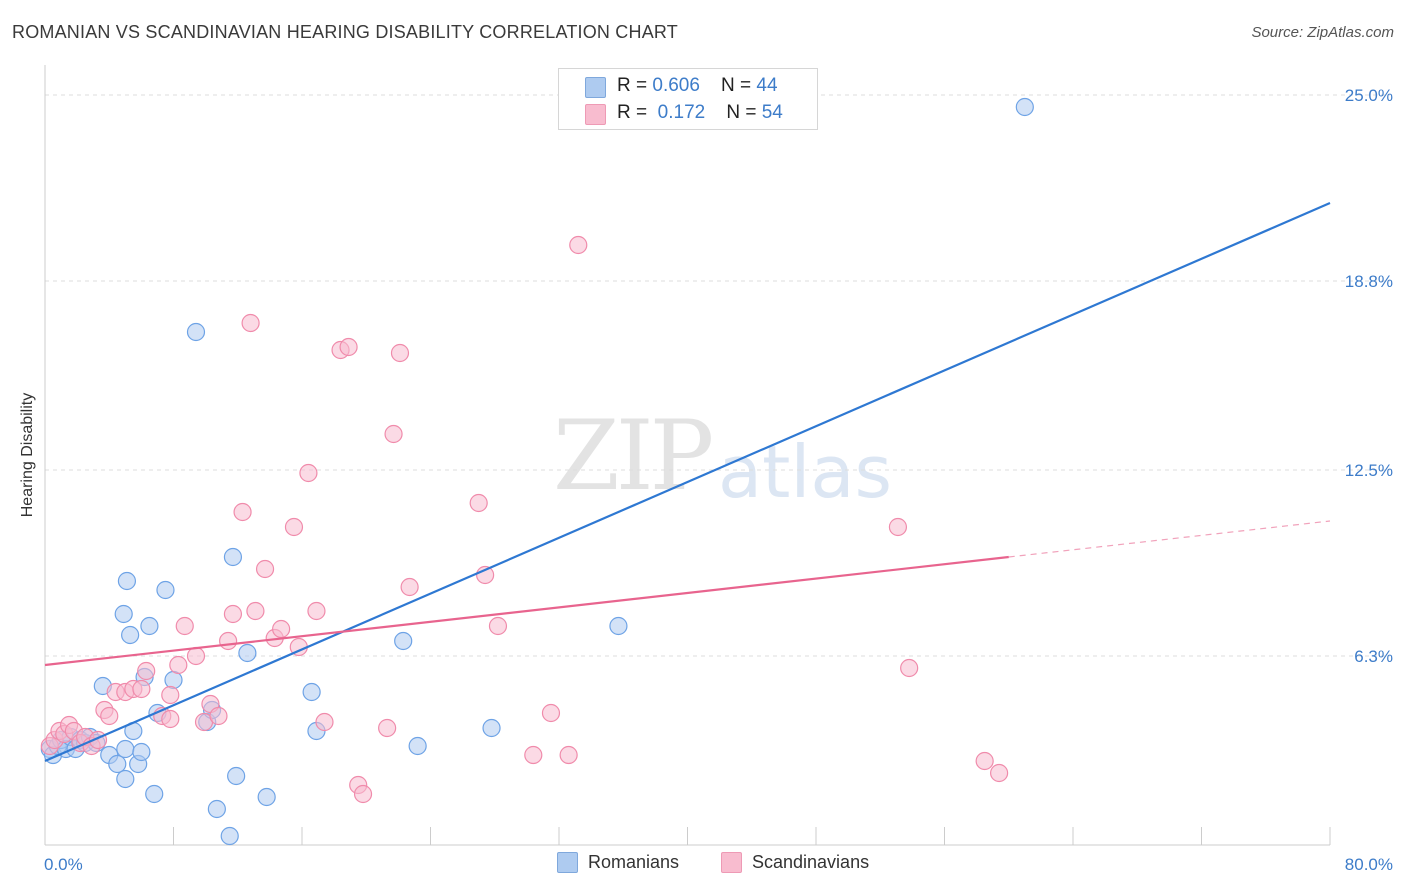 This screenshot has width=1406, height=892. What do you see at coordinates (1369, 95) in the screenshot?
I see `y-tick-label: 25.0%` at bounding box center [1369, 95].